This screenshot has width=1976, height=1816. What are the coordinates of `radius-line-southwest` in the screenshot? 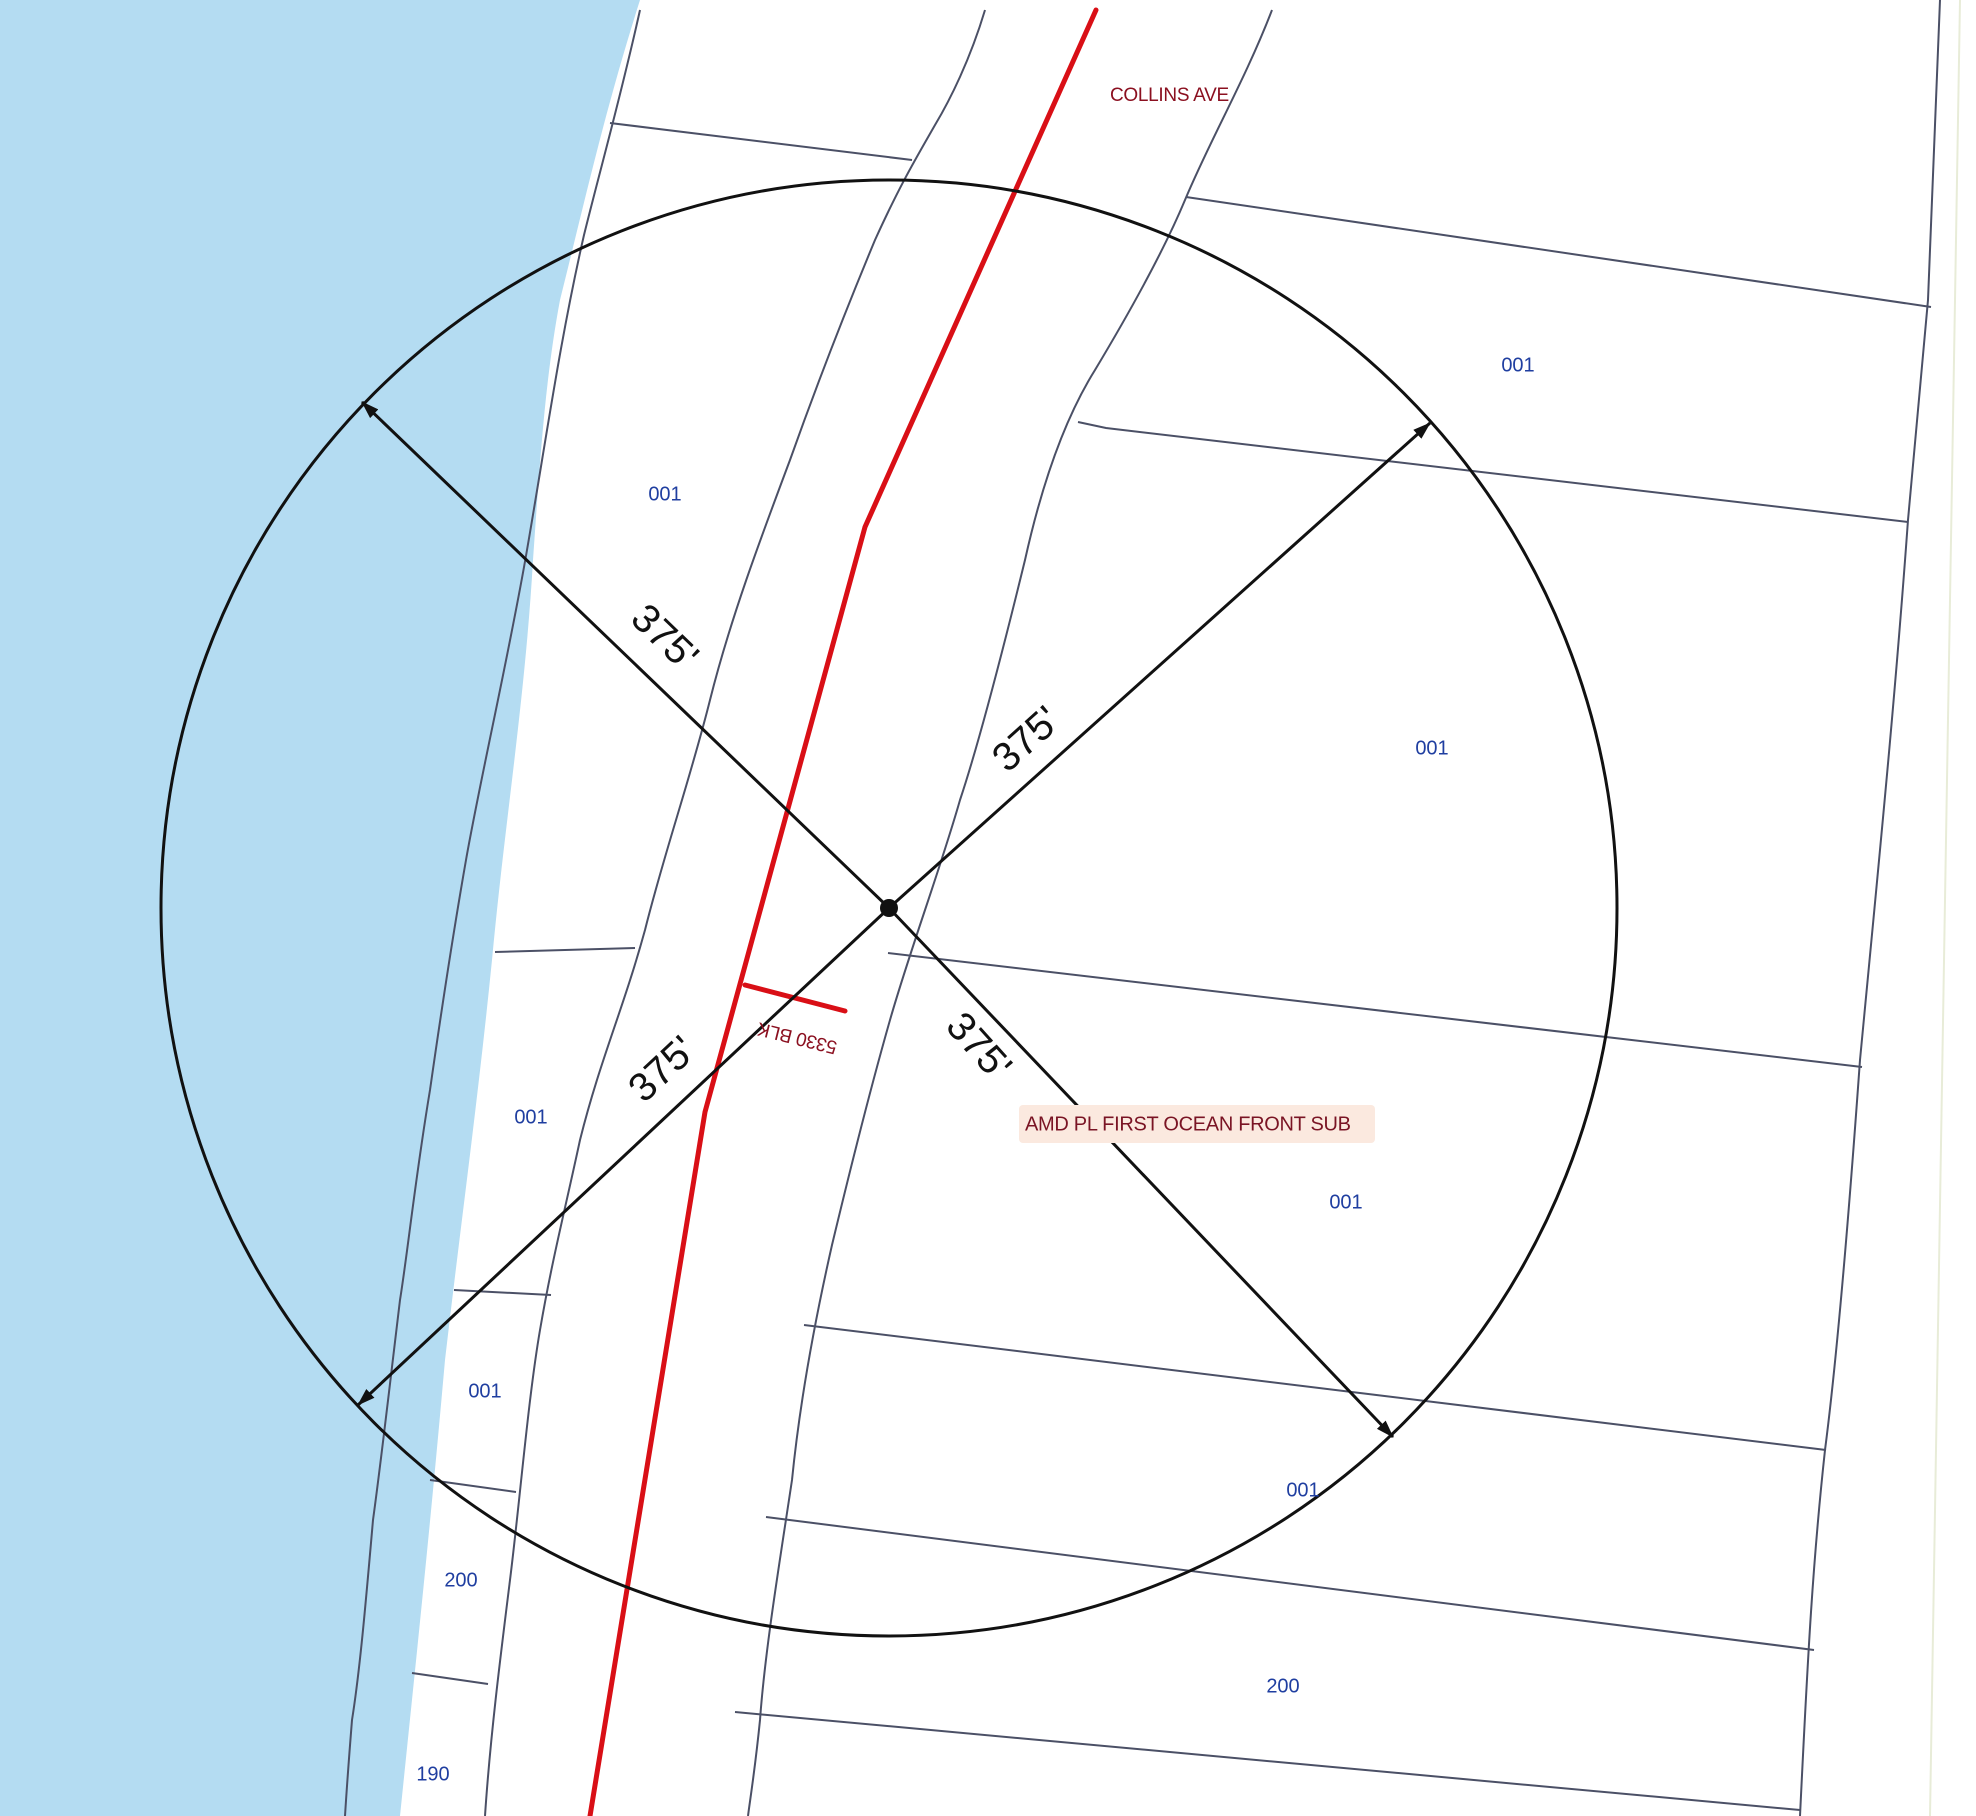 It's located at (623, 1156).